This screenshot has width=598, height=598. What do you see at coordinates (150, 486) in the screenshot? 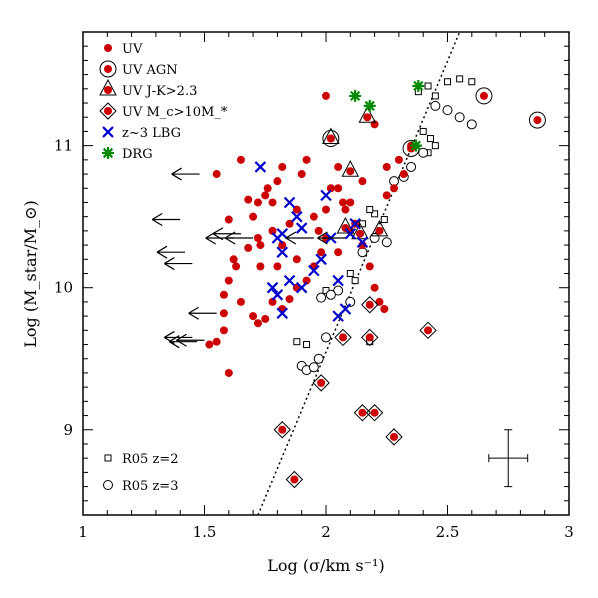
I see `legend-label-r05_z3: R05 z=3` at bounding box center [150, 486].